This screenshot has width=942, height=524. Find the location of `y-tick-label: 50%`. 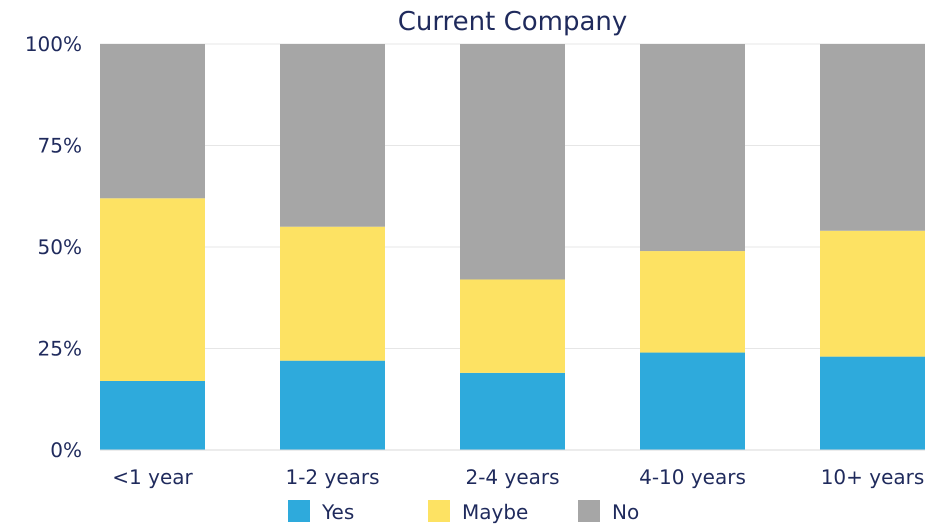

y-tick-label: 50% is located at coordinates (60, 247).